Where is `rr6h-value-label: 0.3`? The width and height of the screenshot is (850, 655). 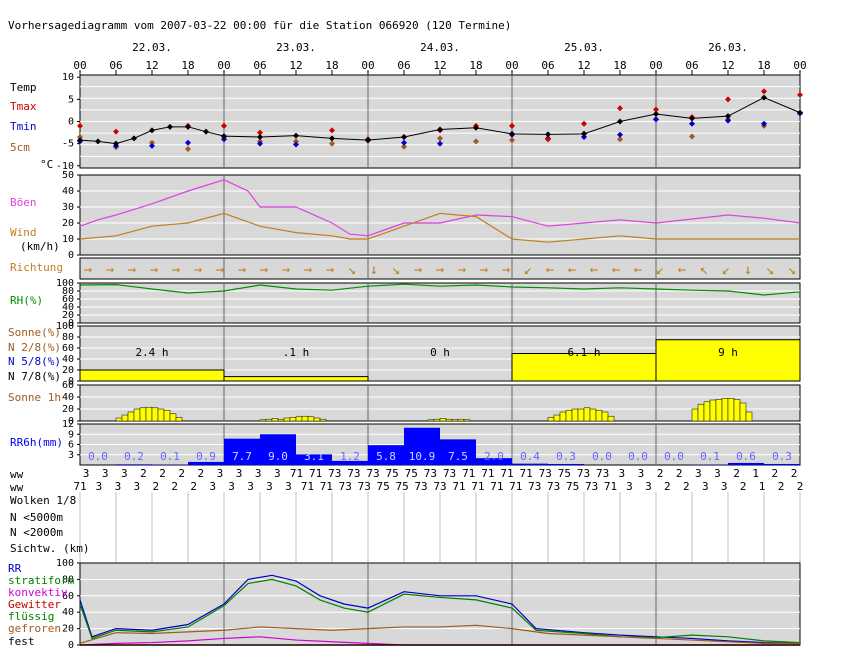 rr6h-value-label: 0.3 is located at coordinates (782, 456).